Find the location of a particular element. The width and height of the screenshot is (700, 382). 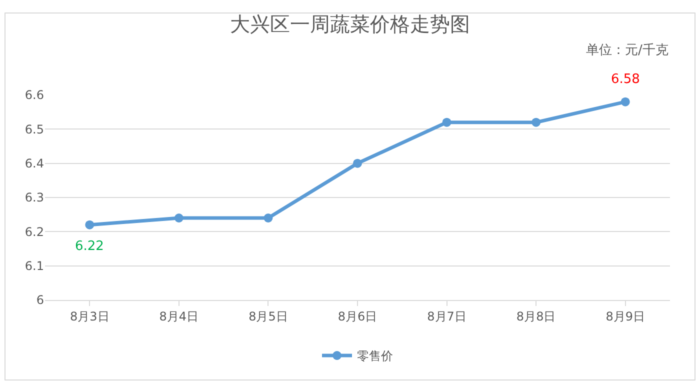

chart-title: 大兴区一周蔬菜价格走势图 is located at coordinates (350, 24).